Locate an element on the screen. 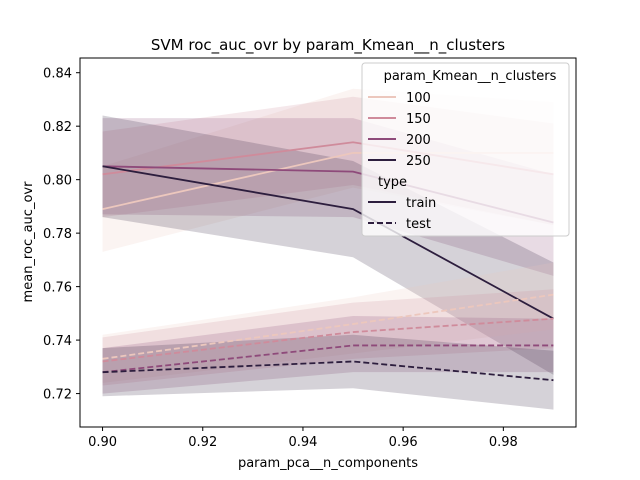 The width and height of the screenshot is (640, 480). line-100-test is located at coordinates (328, 326).